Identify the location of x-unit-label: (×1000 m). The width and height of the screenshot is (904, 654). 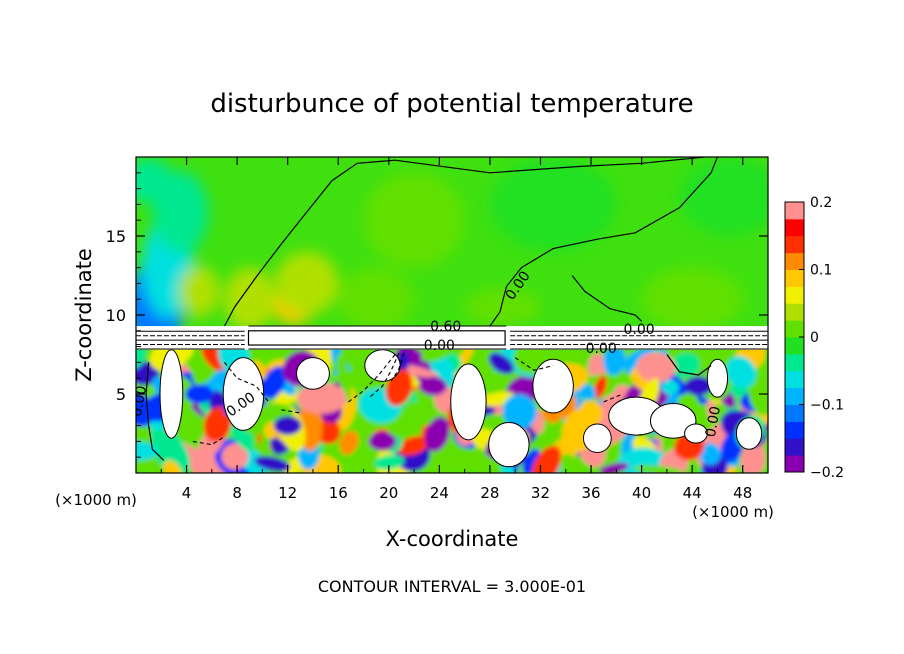
(96, 500).